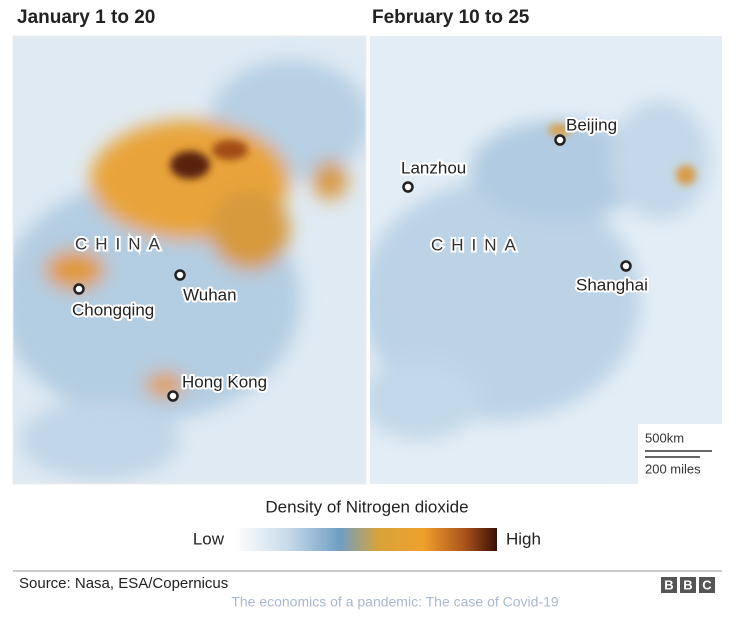 This screenshot has height=617, width=746. I want to click on city-label: Beijing, so click(591, 124).